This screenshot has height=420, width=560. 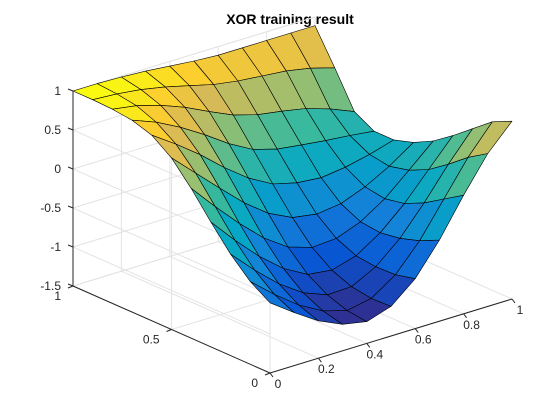 I want to click on z-tick-label: 0.5, so click(x=52, y=130).